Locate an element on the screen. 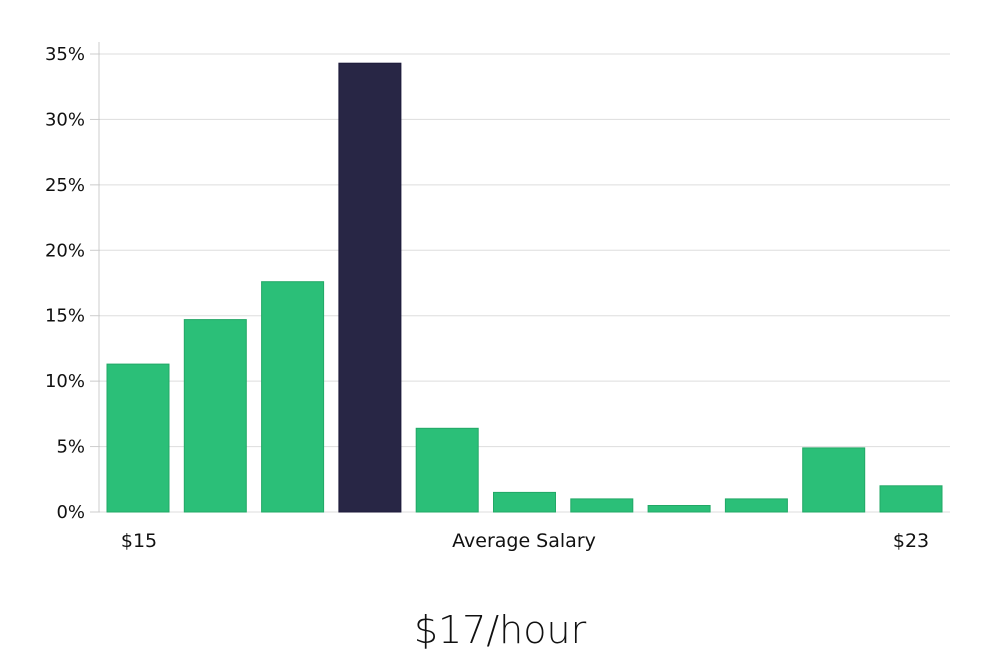 This screenshot has height=660, width=1000. y-tick-label: 35% is located at coordinates (65, 54).